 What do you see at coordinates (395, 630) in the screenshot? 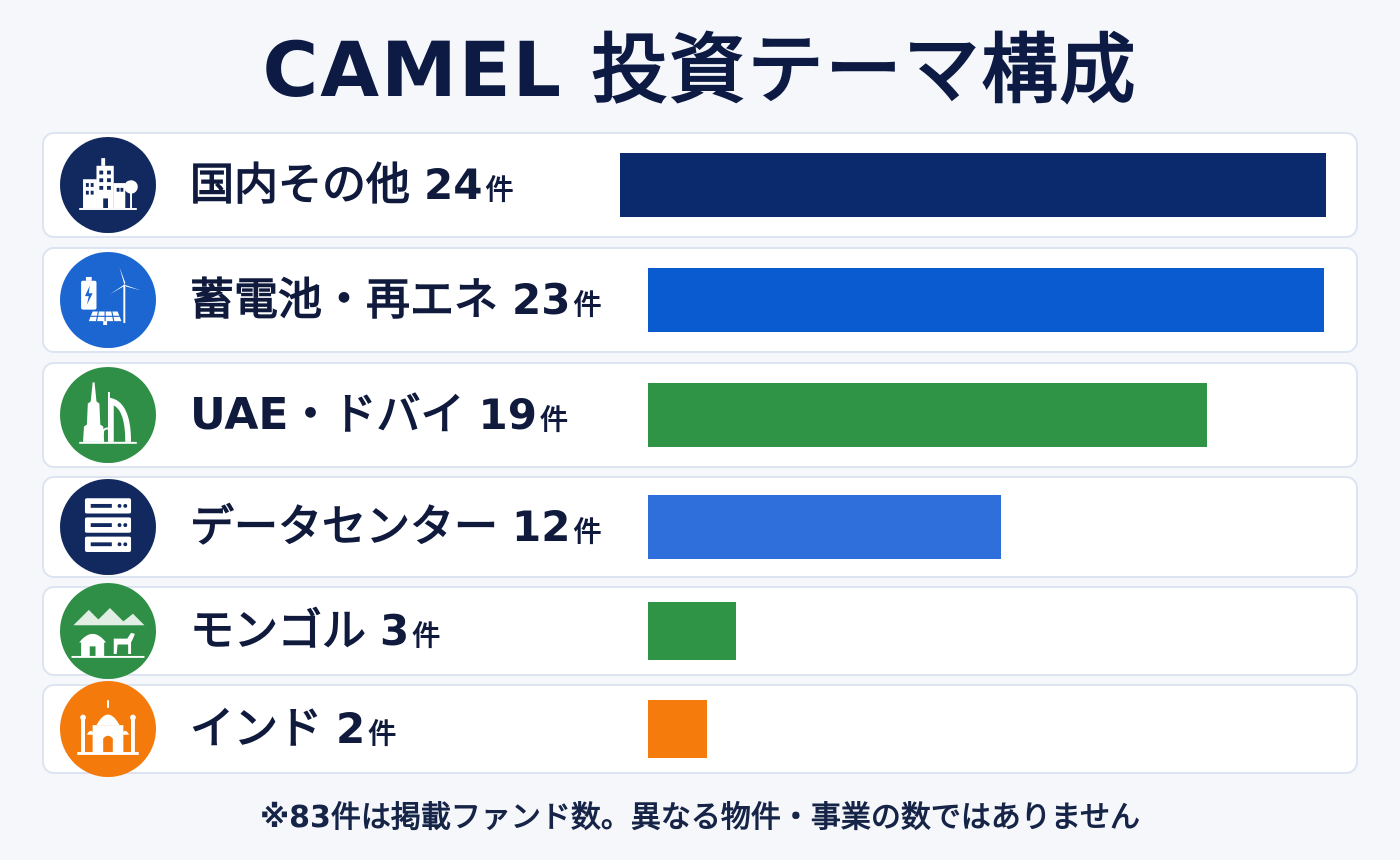
I see `value-label: 3` at bounding box center [395, 630].